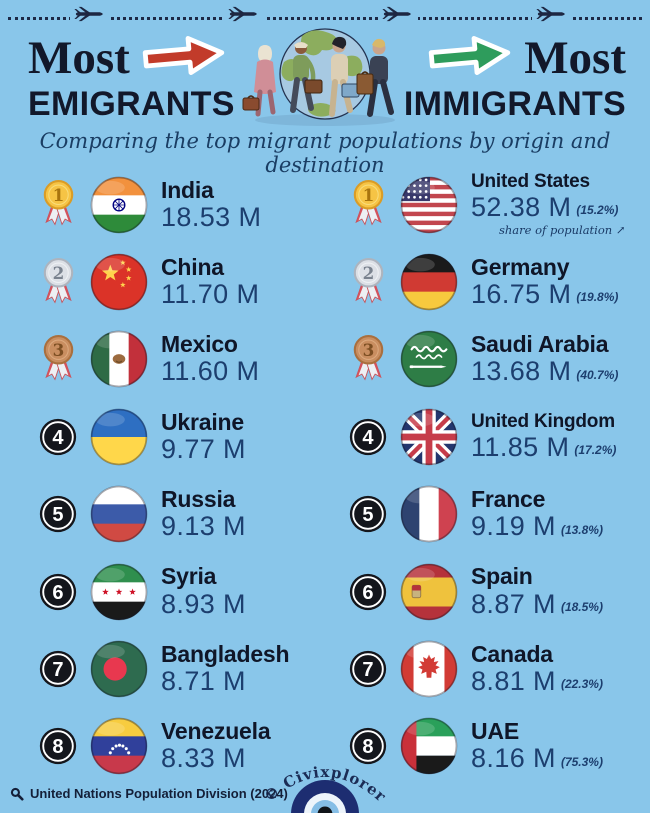  I want to click on migrant-count: 8.16 M, so click(513, 758).